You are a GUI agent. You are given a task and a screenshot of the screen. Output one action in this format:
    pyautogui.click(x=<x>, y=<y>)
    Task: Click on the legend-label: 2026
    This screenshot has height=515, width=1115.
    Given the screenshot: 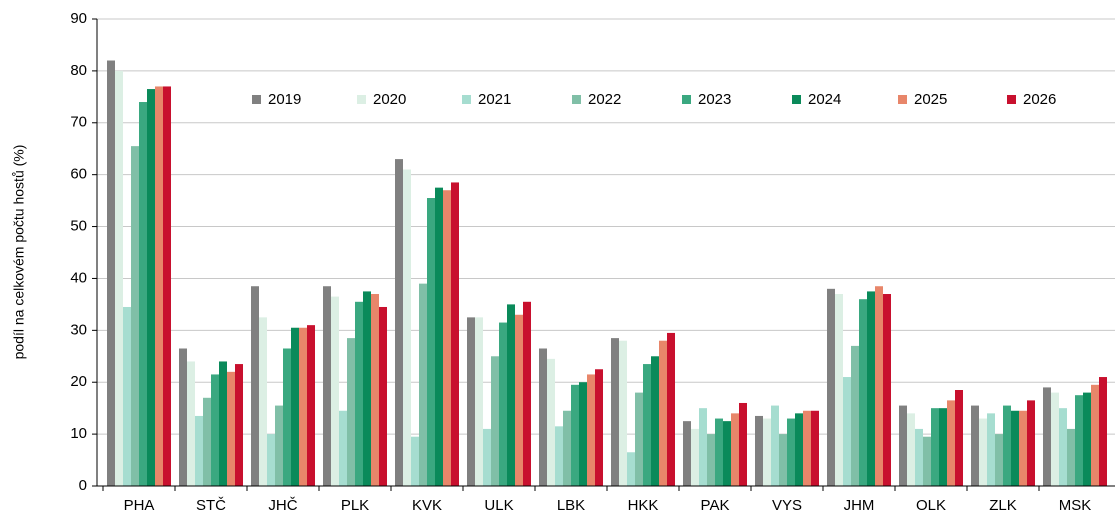 What is the action you would take?
    pyautogui.click(x=1039, y=99)
    